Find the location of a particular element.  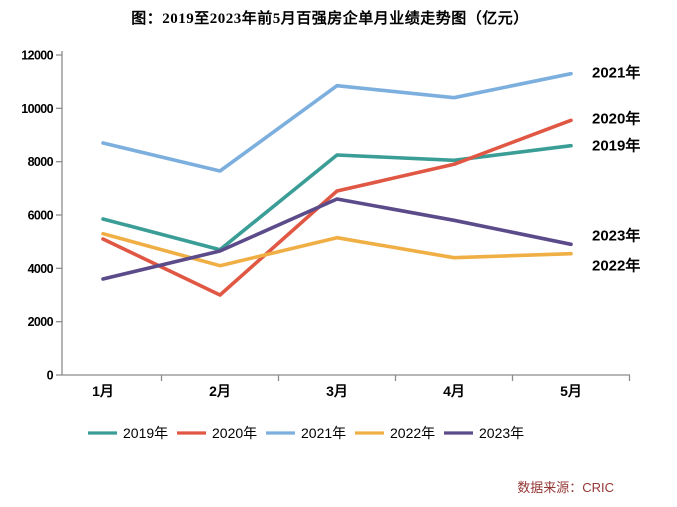

legend-label-2019年: 2019年 is located at coordinates (145, 433).